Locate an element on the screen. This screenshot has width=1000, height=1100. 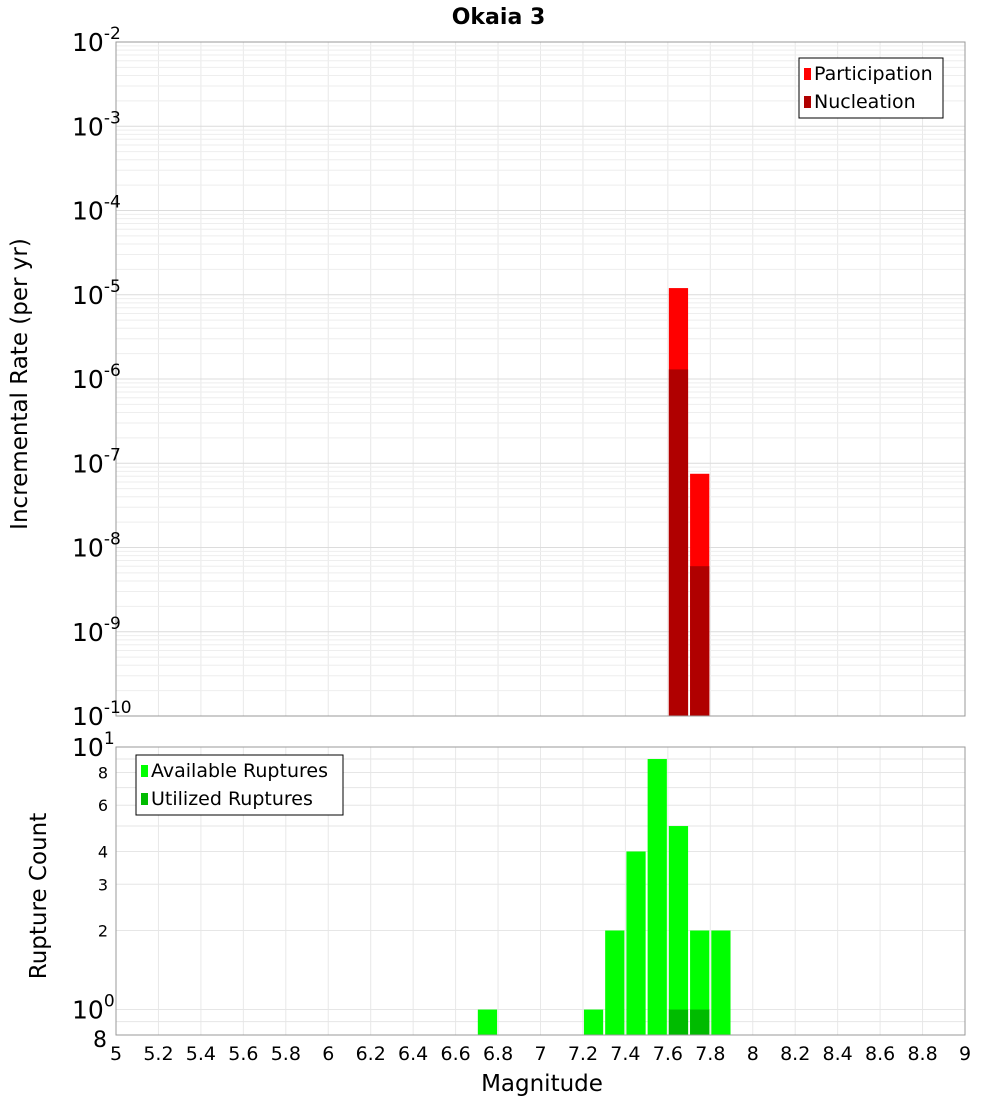
top-legend-box is located at coordinates (871, 88).